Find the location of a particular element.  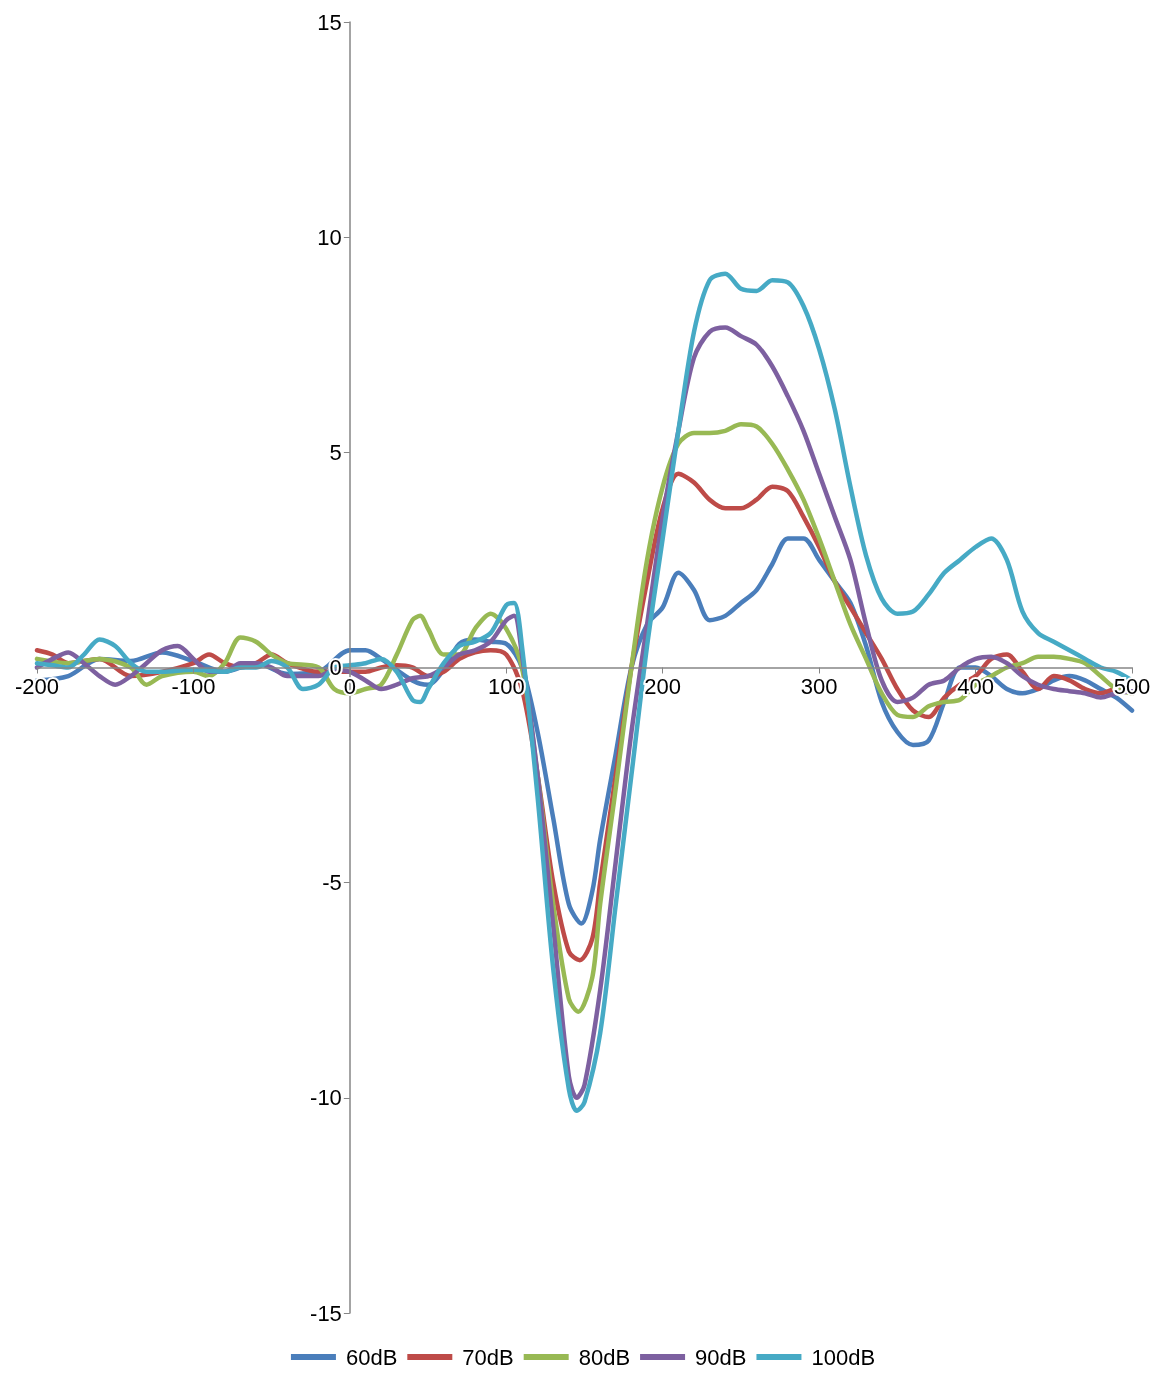

x-tick-label: 500 is located at coordinates (1132, 686).